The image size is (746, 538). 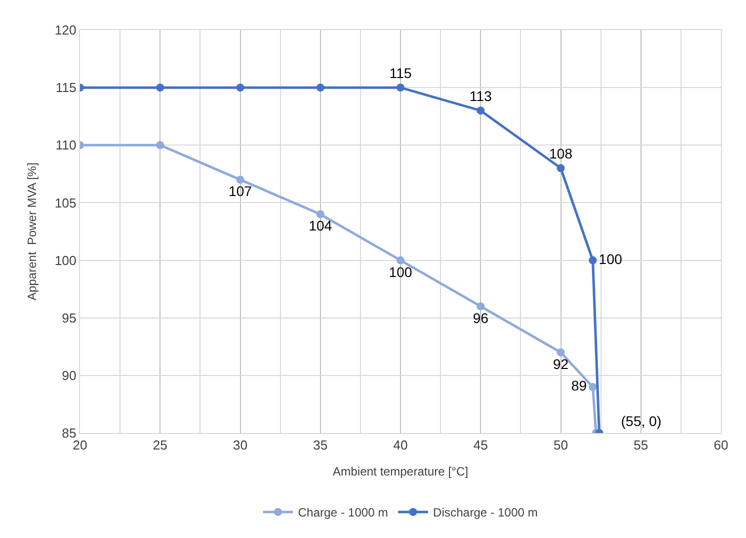 I want to click on data-label: 107, so click(x=240, y=191).